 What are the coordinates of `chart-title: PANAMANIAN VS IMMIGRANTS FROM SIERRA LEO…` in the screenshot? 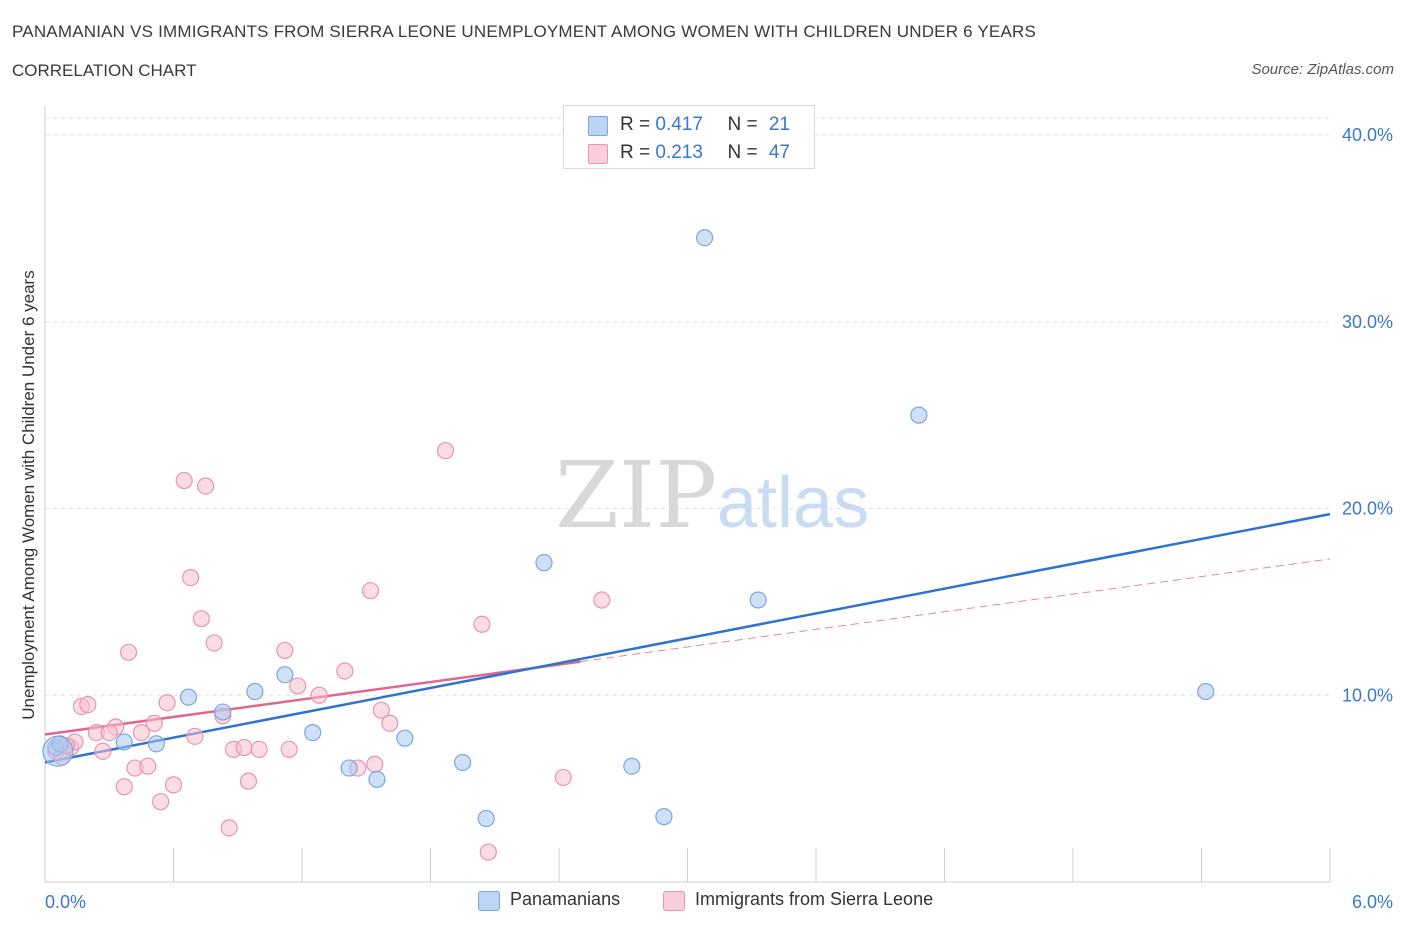 It's located at (524, 31).